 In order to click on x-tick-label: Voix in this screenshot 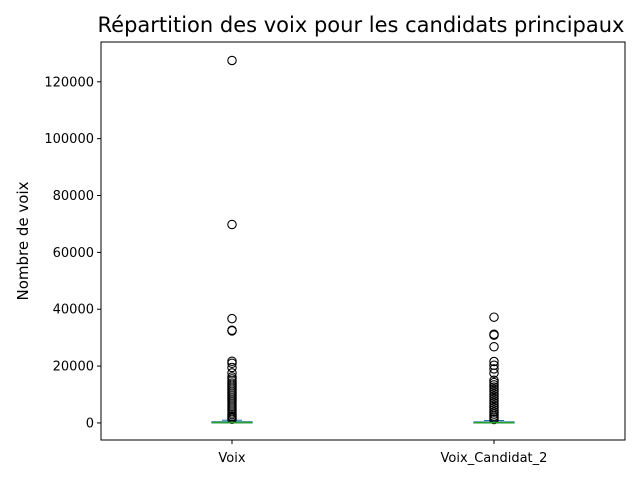, I will do `click(231, 458)`.